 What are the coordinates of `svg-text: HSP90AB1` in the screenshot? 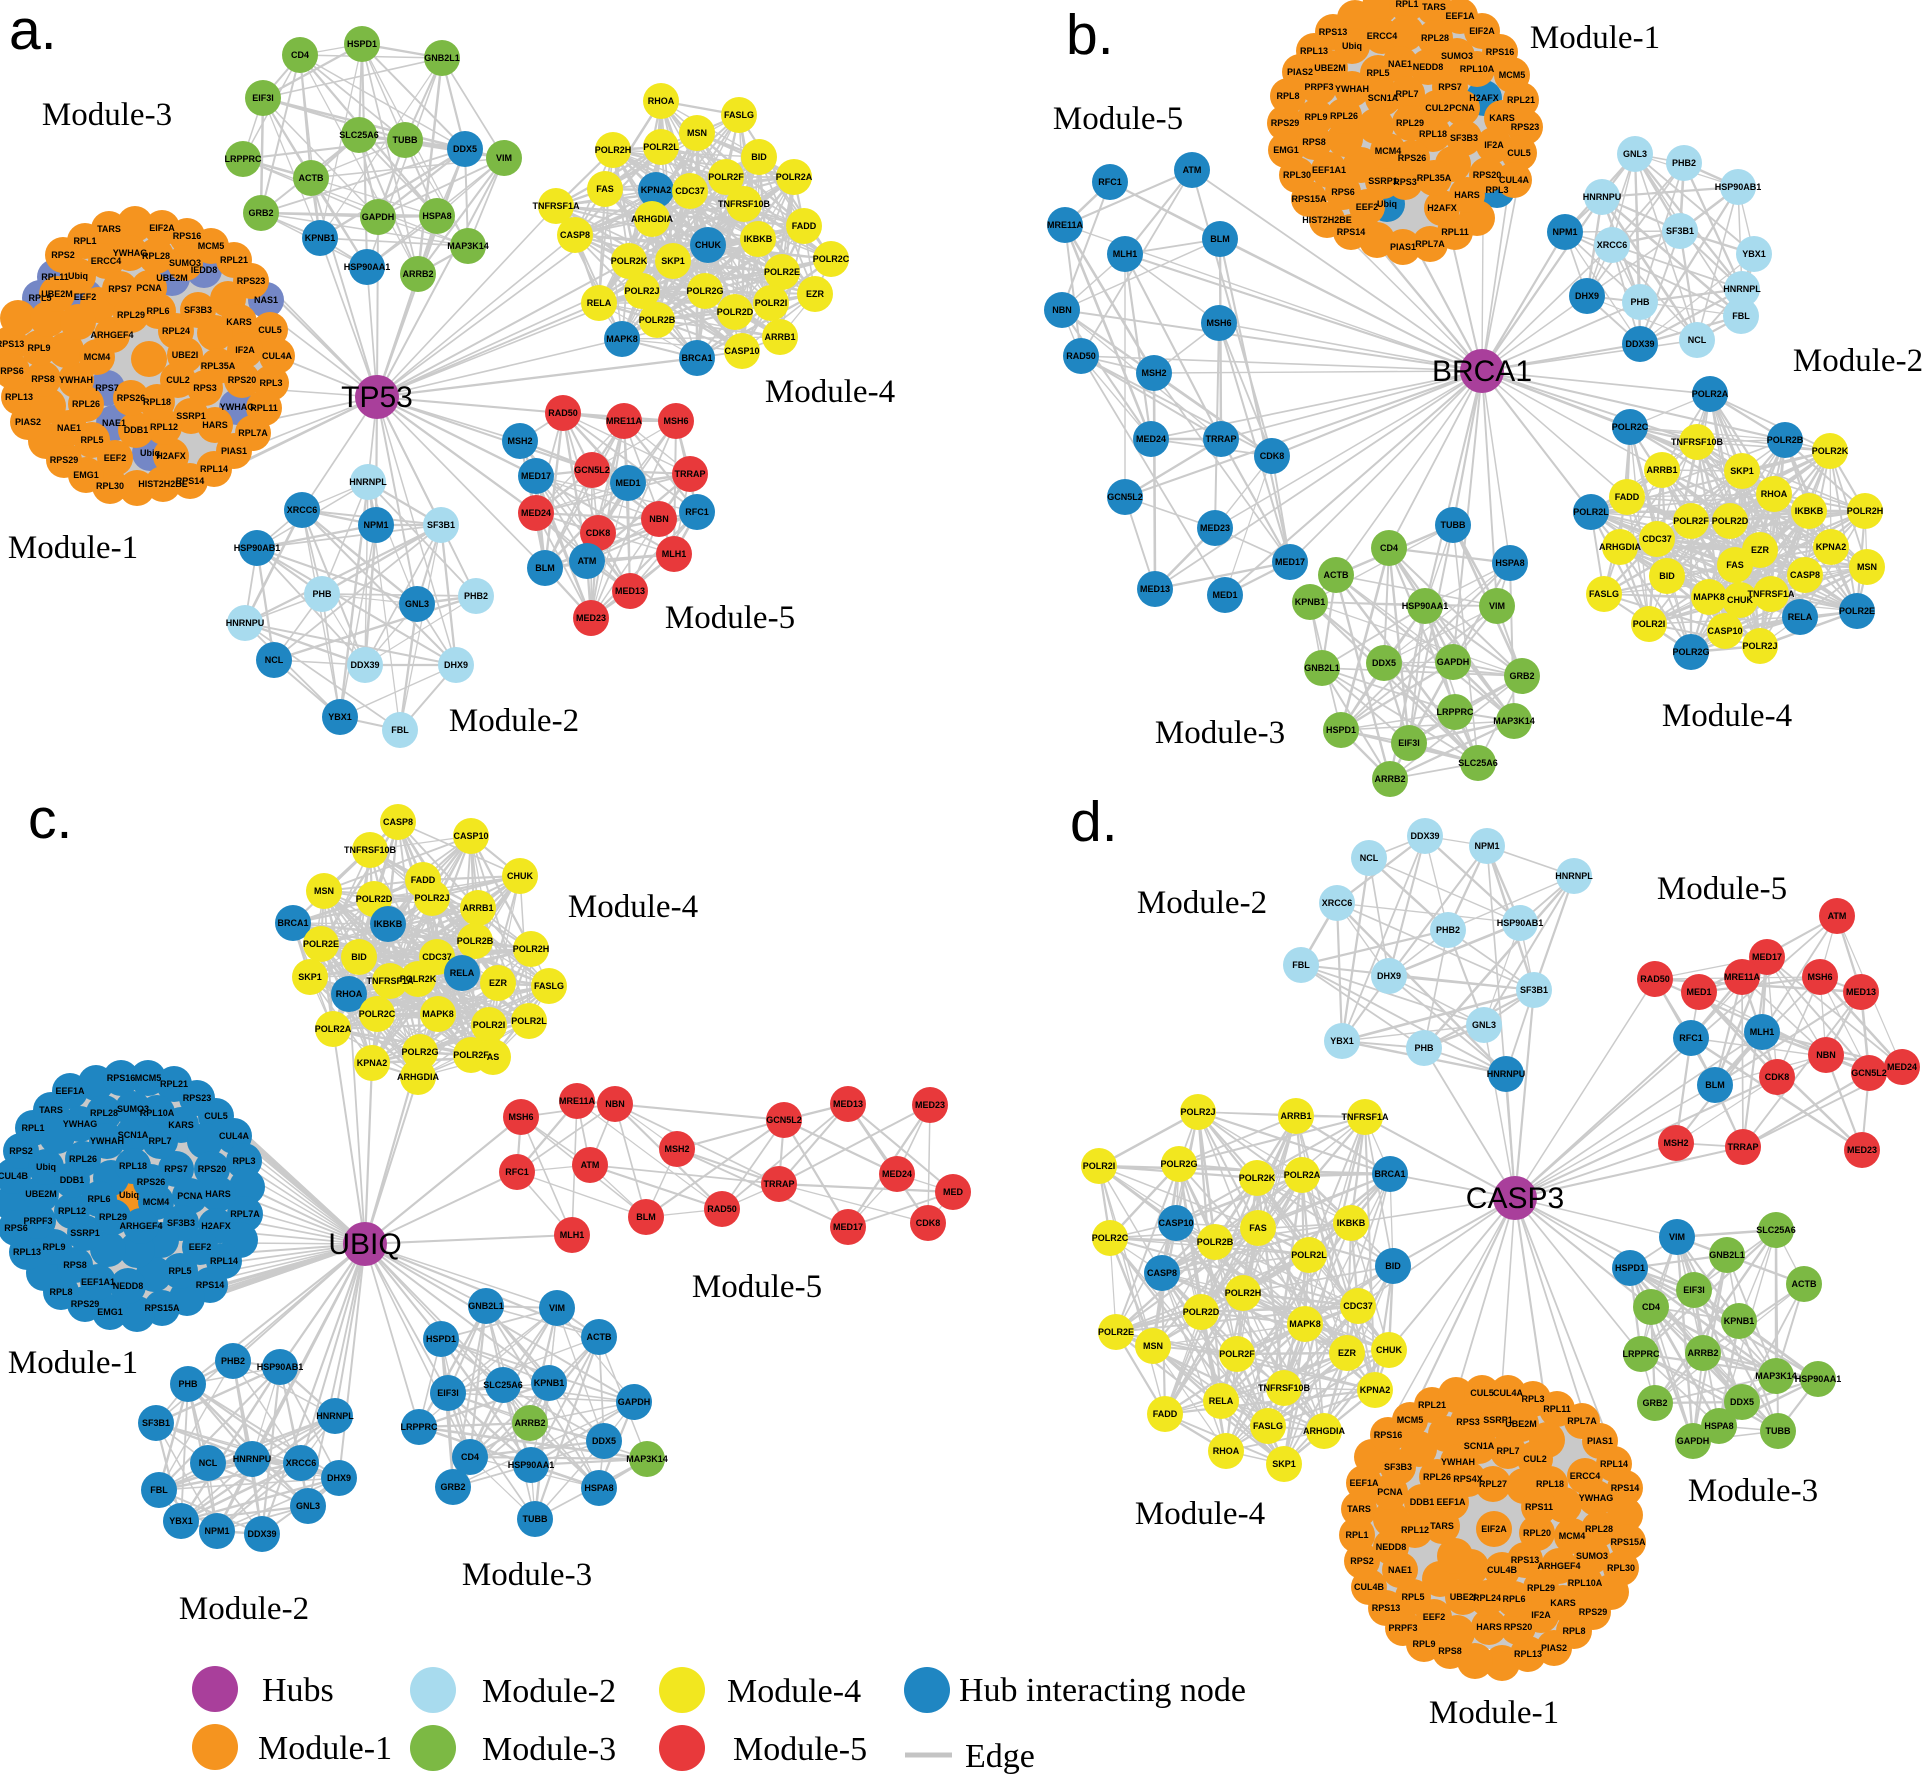 It's located at (257, 548).